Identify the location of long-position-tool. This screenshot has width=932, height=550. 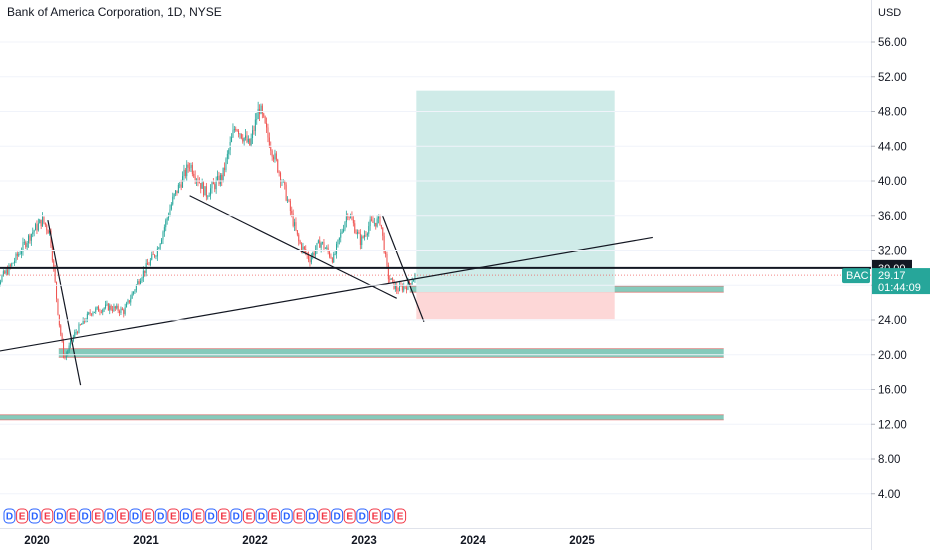
(515, 205).